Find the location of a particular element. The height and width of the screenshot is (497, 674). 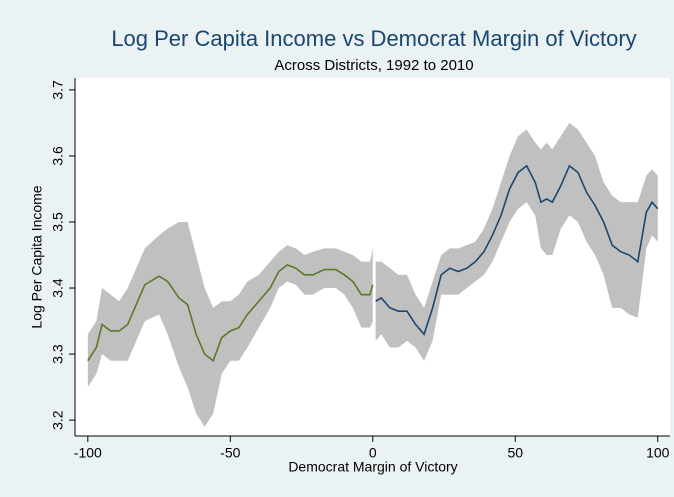

y-tick-label: 3.3 is located at coordinates (58, 354).